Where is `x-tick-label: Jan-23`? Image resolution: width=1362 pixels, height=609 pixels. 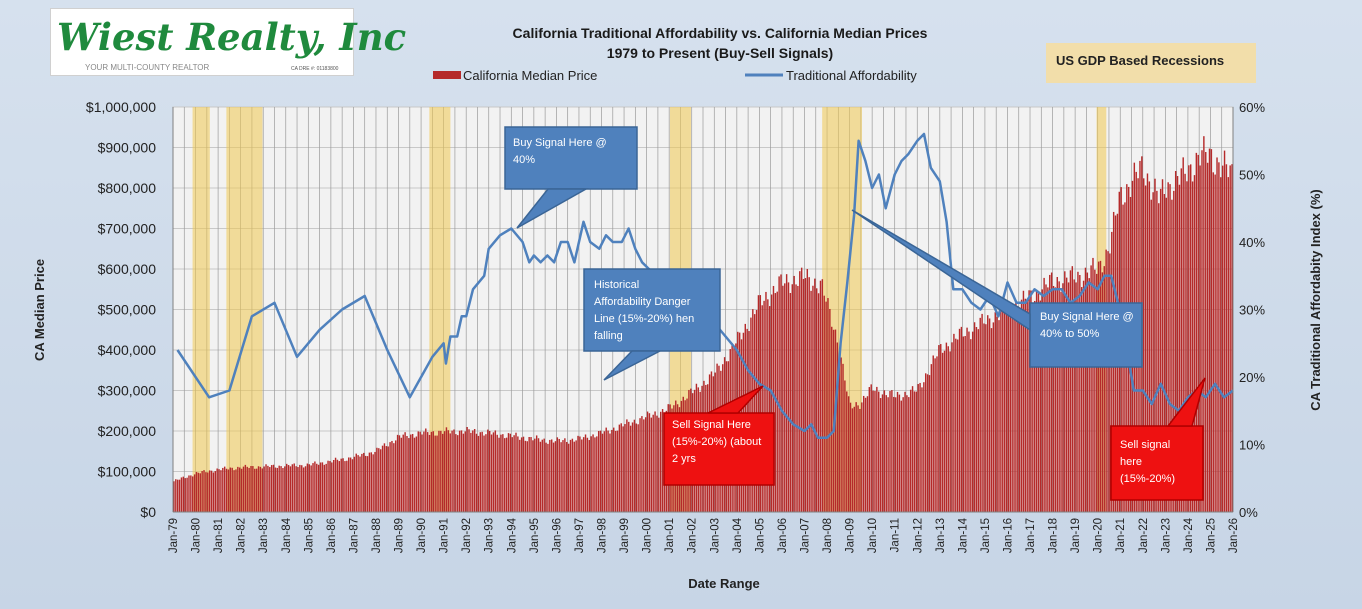 x-tick-label: Jan-23 is located at coordinates (1166, 535).